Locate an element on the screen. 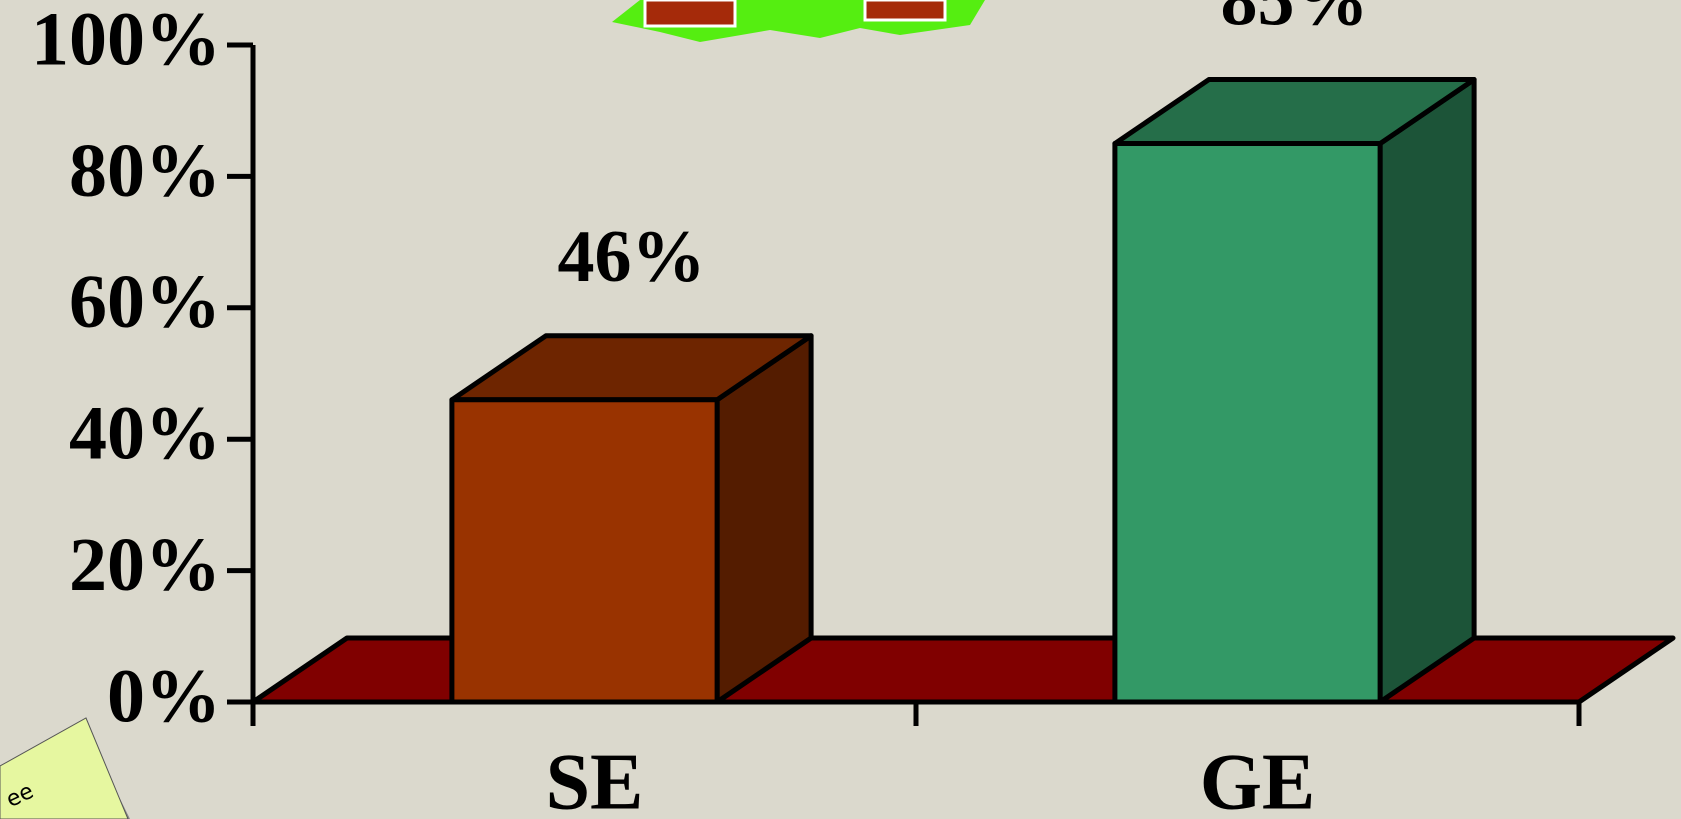  y-tick-label: 60% is located at coordinates (145, 302).